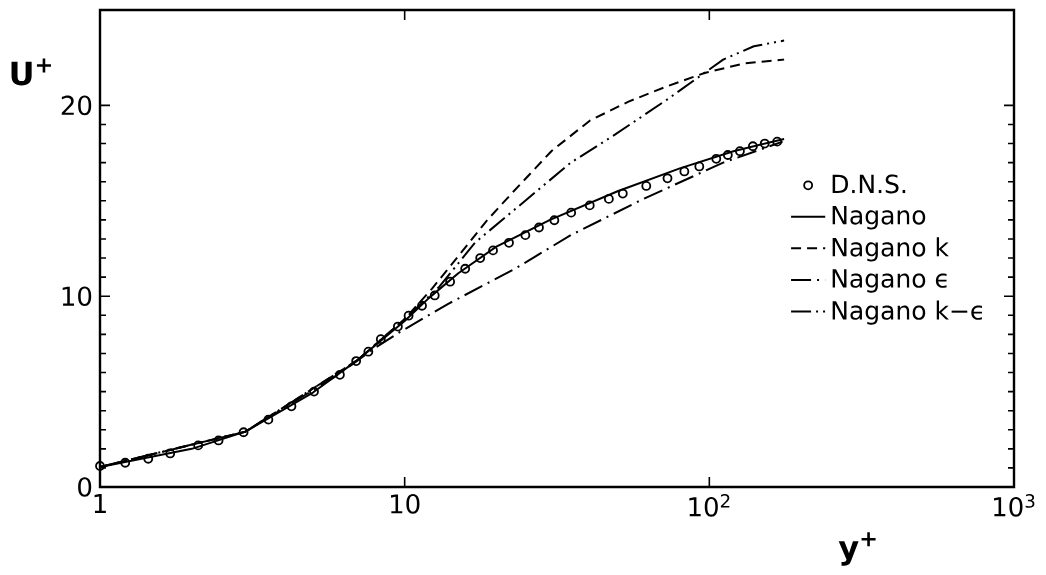 The width and height of the screenshot is (1046, 575). Describe the element at coordinates (869, 184) in the screenshot. I see `legend-label: D.N.S.` at that location.